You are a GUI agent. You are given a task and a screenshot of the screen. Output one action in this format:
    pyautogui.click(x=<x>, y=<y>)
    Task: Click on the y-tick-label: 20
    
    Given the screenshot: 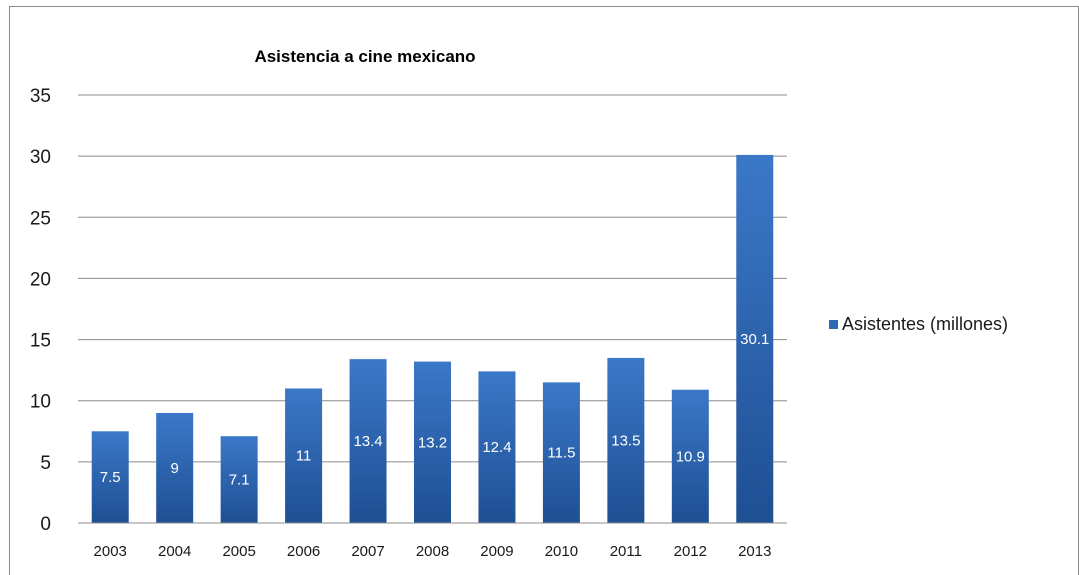 What is the action you would take?
    pyautogui.click(x=40, y=279)
    